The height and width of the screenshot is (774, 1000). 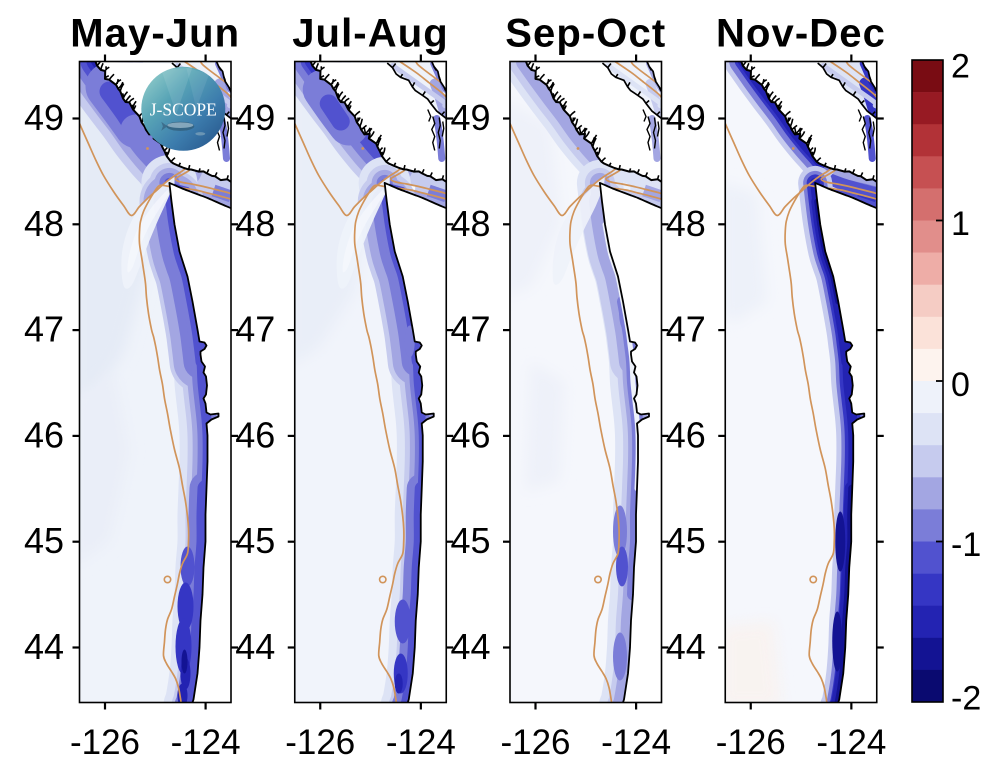 I want to click on svg-text: -1, so click(x=966, y=545).